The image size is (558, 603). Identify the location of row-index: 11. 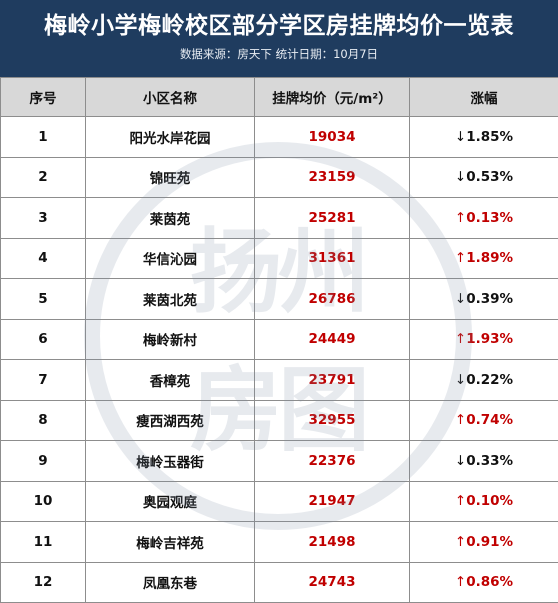
(43, 542).